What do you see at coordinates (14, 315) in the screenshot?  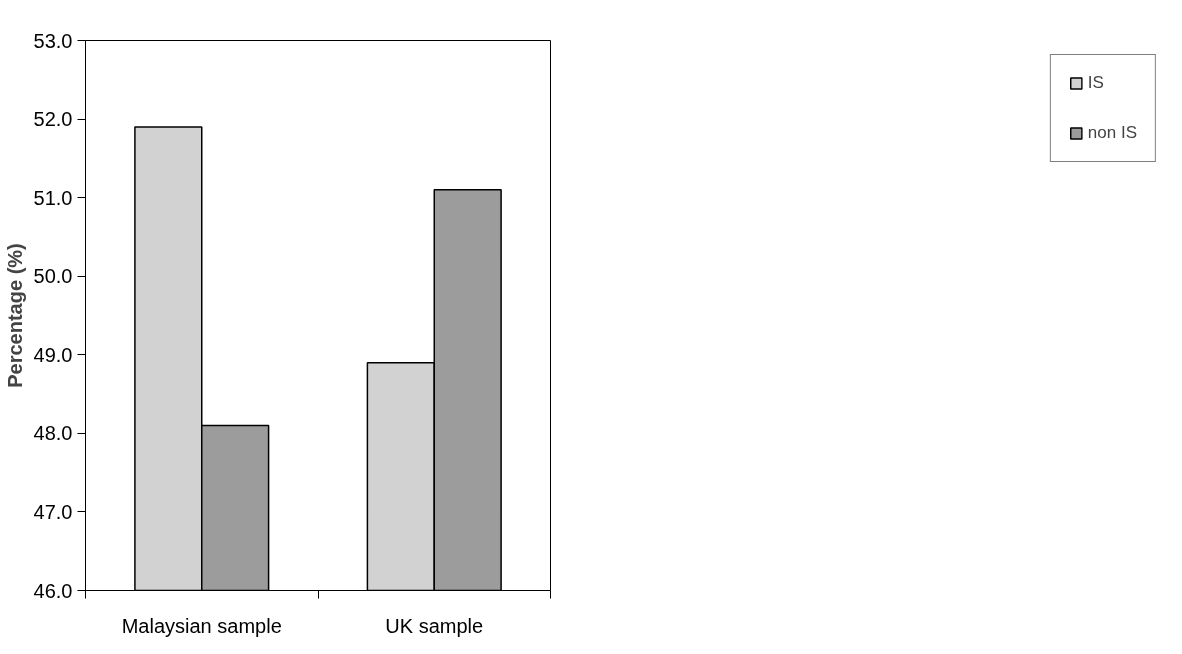 I see `y-axis-title: Percentage (%)` at bounding box center [14, 315].